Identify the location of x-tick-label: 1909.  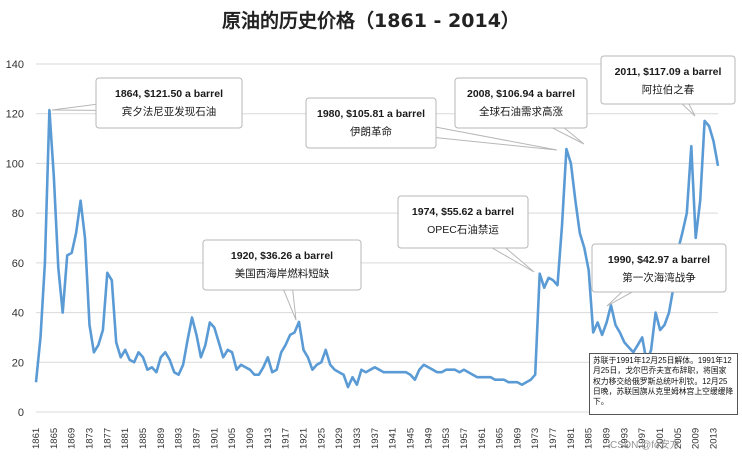
(250, 438).